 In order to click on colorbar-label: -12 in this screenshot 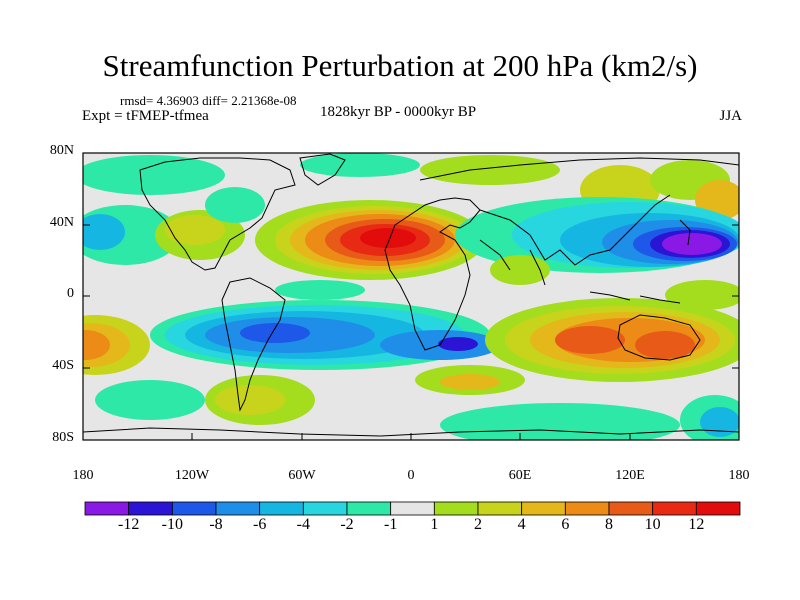, I will do `click(128, 524)`.